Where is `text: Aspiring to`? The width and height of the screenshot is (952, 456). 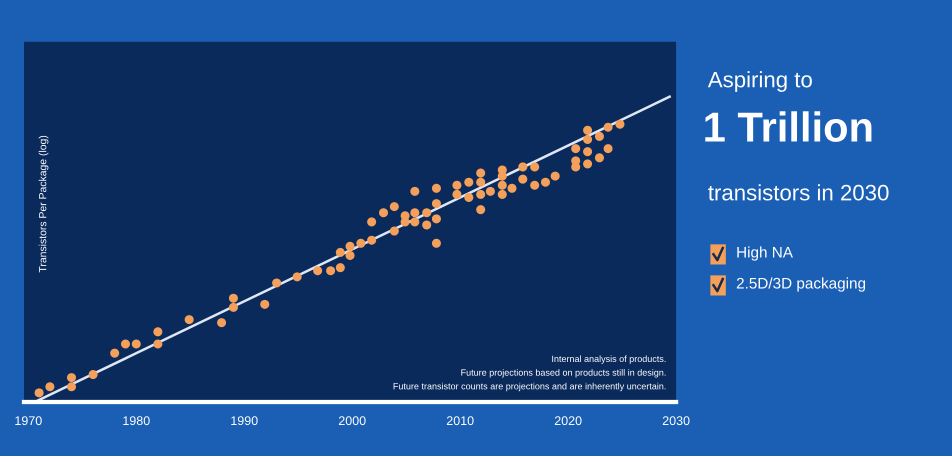
text: Aspiring to is located at coordinates (760, 81).